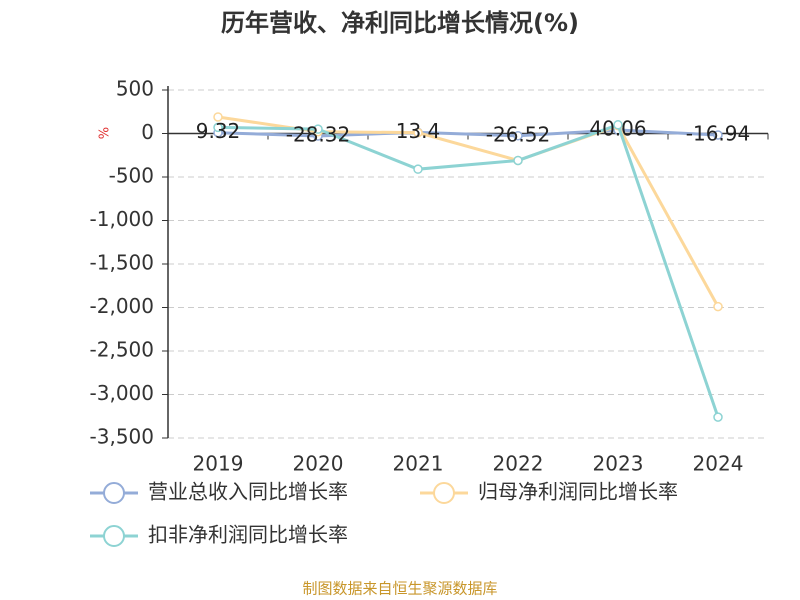 The image size is (800, 600). What do you see at coordinates (135, 89) in the screenshot?
I see `y-tick-label: 500` at bounding box center [135, 89].